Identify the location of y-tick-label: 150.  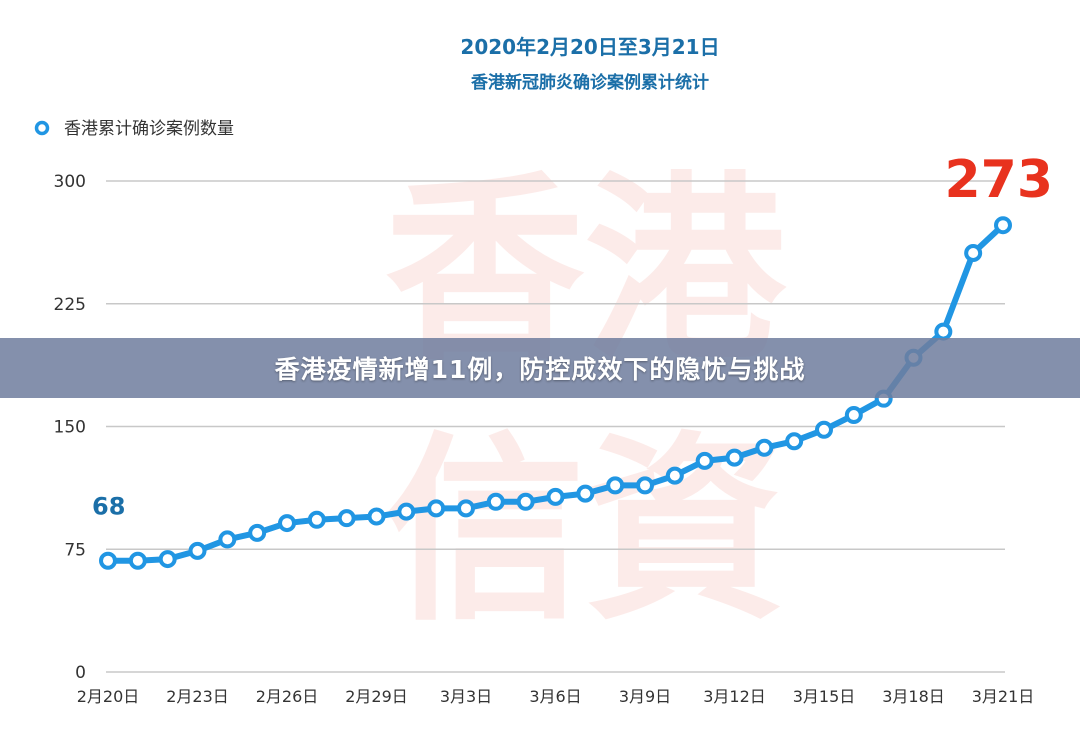
(70, 428).